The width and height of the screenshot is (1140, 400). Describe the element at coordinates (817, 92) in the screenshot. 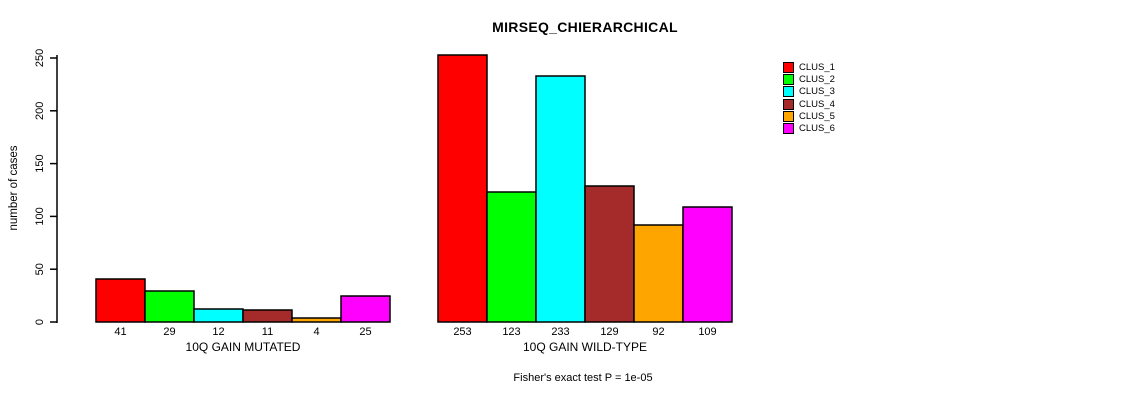

I see `legend-label: CLUS_3` at that location.